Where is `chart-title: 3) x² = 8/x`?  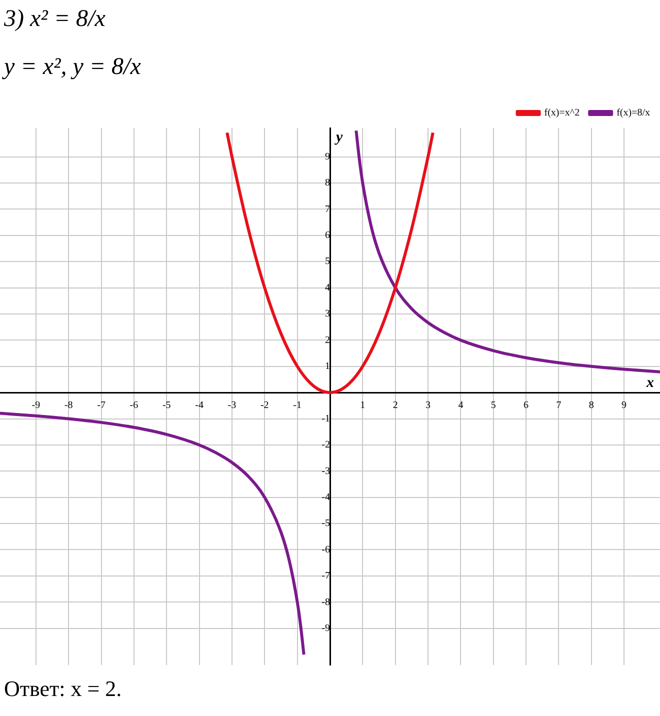 chart-title: 3) x² = 8/x is located at coordinates (54, 19).